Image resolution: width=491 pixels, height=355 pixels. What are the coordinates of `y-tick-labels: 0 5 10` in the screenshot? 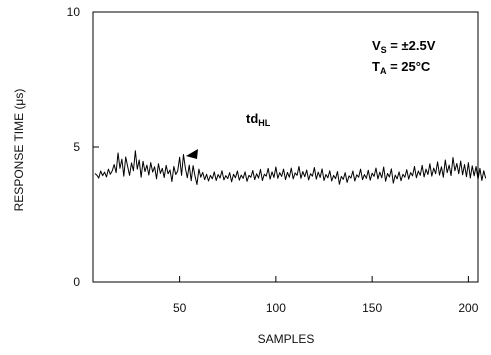 It's located at (74, 147).